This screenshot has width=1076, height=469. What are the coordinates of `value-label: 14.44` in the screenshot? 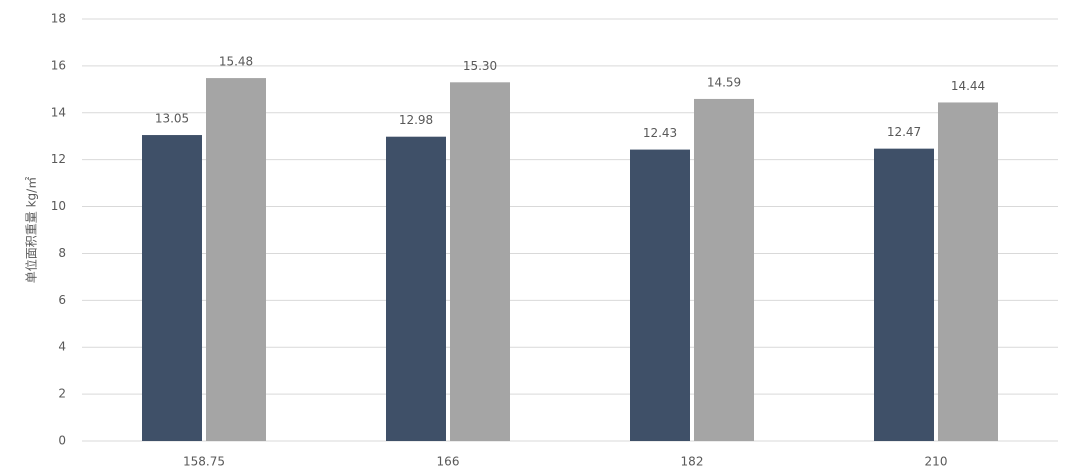 It's located at (968, 86).